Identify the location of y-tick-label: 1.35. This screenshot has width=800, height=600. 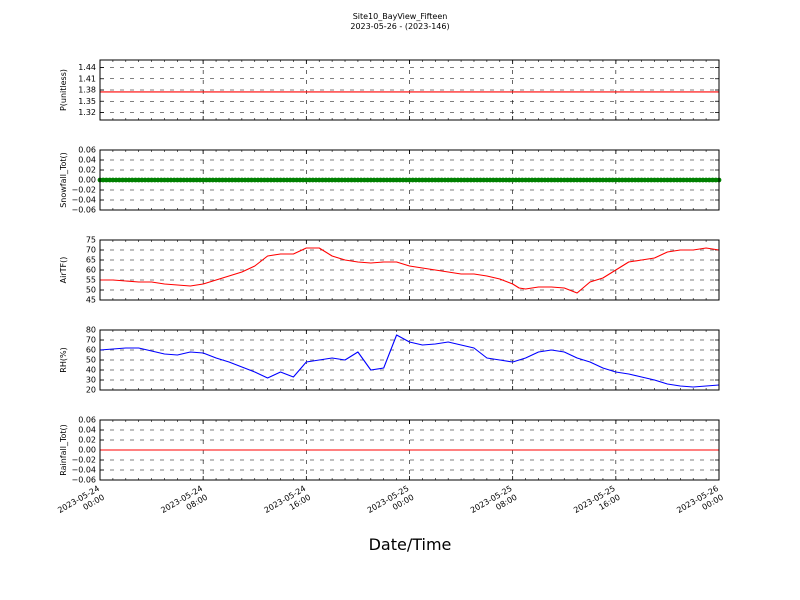
(87, 101).